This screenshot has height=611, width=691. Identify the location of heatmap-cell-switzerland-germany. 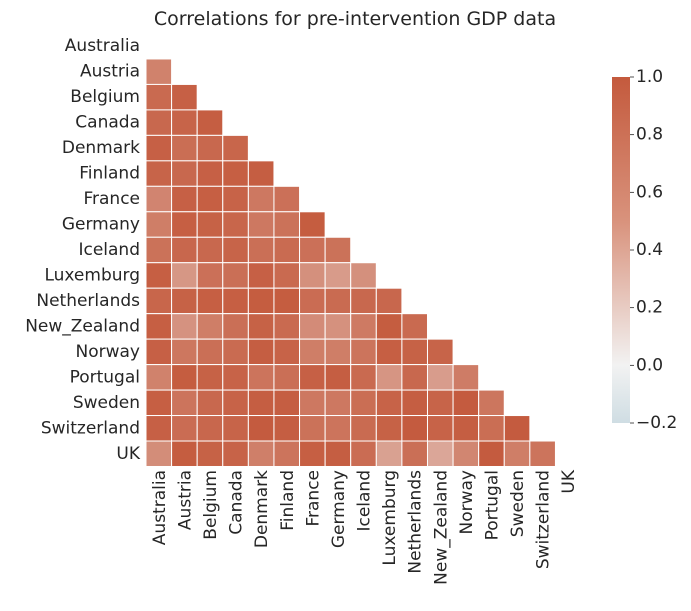
(338, 428).